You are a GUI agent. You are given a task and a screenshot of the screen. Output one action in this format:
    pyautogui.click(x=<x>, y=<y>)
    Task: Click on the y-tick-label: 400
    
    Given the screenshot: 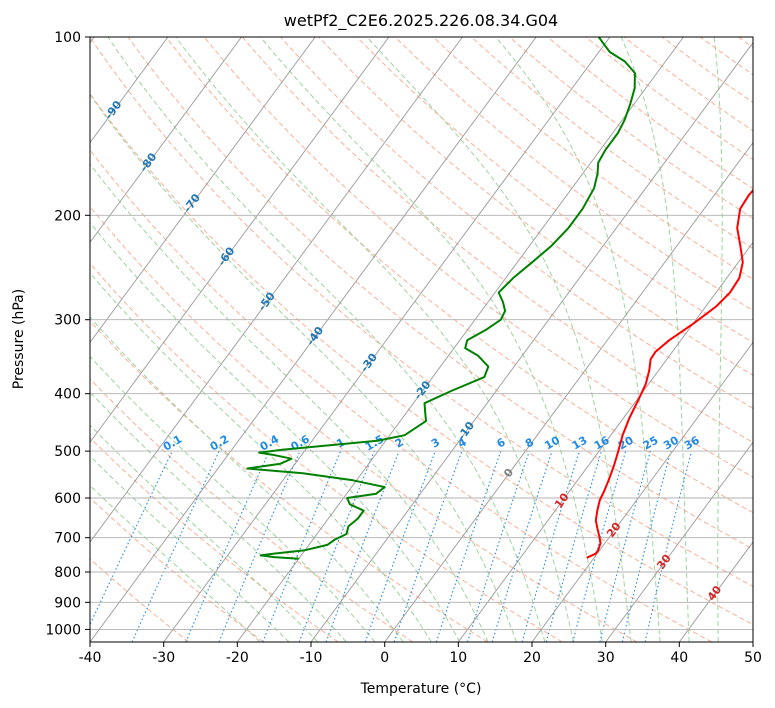 What is the action you would take?
    pyautogui.click(x=67, y=395)
    